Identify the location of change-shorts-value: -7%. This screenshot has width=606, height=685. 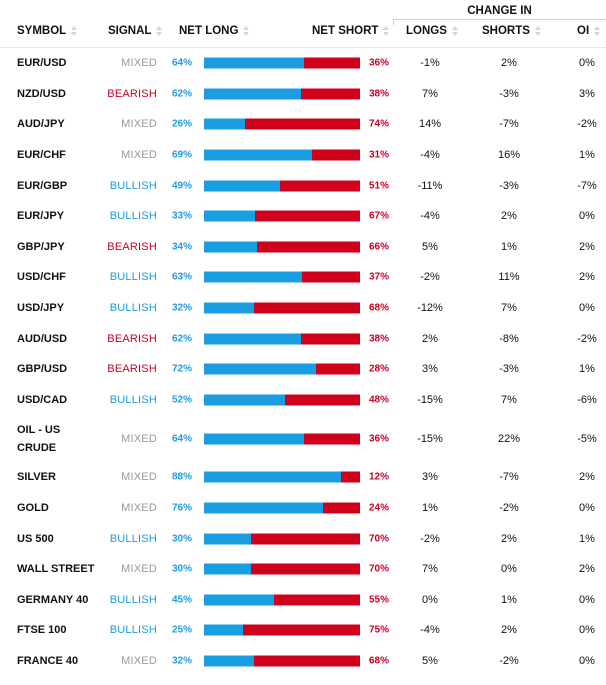
(509, 477).